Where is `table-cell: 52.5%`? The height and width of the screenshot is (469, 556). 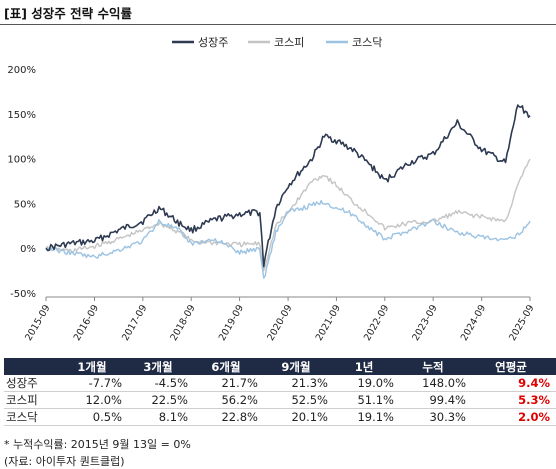
table-cell: 52.5% is located at coordinates (299, 400).